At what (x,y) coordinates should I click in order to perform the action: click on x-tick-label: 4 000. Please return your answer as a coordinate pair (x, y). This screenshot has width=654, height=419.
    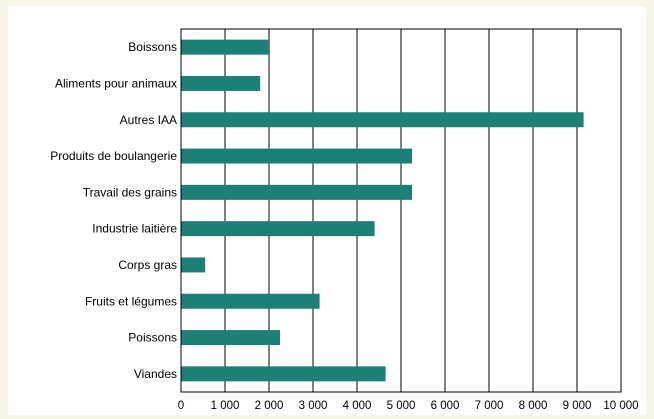
    Looking at the image, I should click on (357, 406).